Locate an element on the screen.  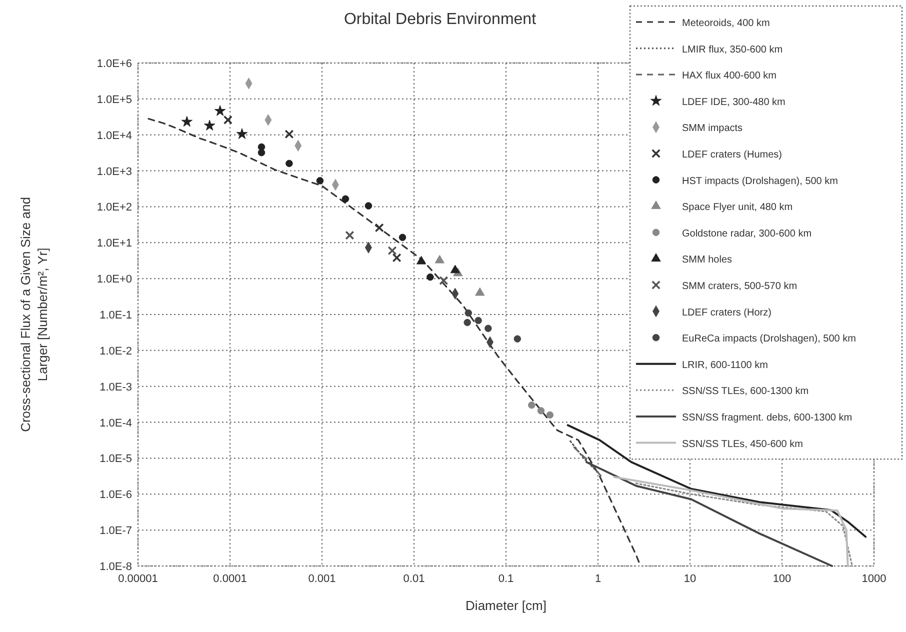
y-axis-title: Cross-sectional Flux of a Given Size and Larger [Number/m², Yr] is located at coordinates (34, 314).